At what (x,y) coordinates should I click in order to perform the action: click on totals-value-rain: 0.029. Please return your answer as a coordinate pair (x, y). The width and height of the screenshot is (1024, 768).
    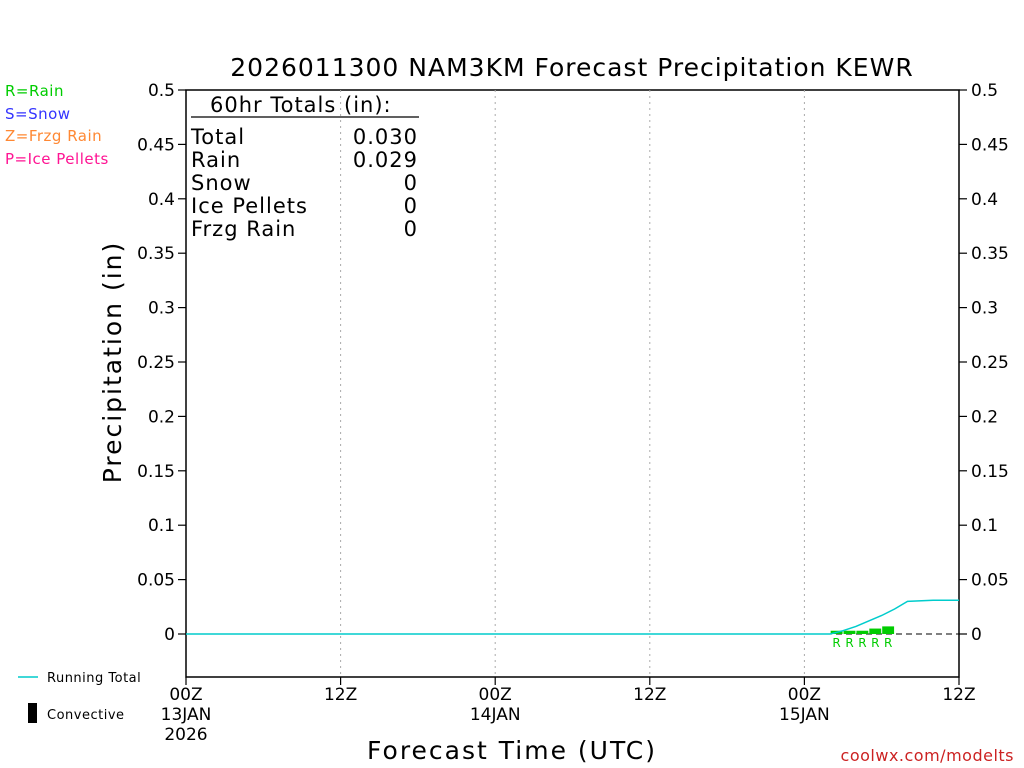
    Looking at the image, I should click on (385, 160).